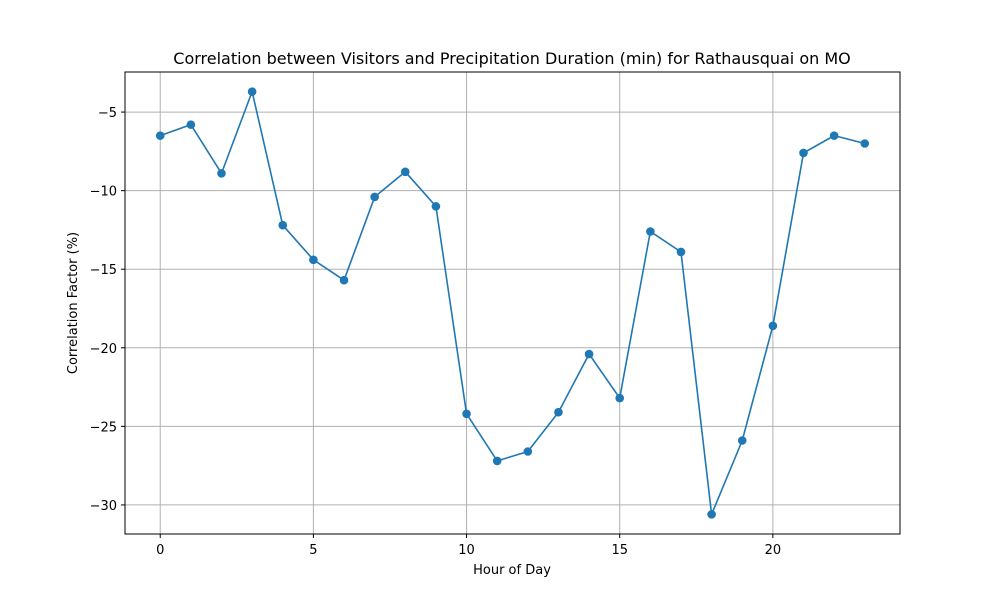  What do you see at coordinates (103, 192) in the screenshot?
I see `y-tick-label: −10` at bounding box center [103, 192].